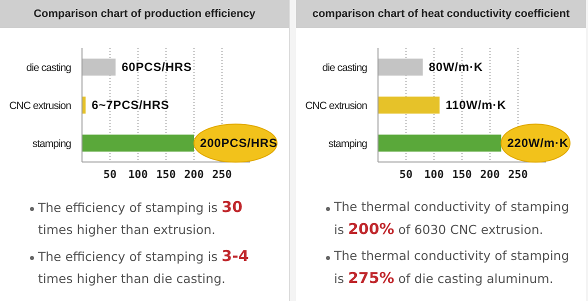  I want to click on data-label: 200PCS/HRS, so click(239, 143).